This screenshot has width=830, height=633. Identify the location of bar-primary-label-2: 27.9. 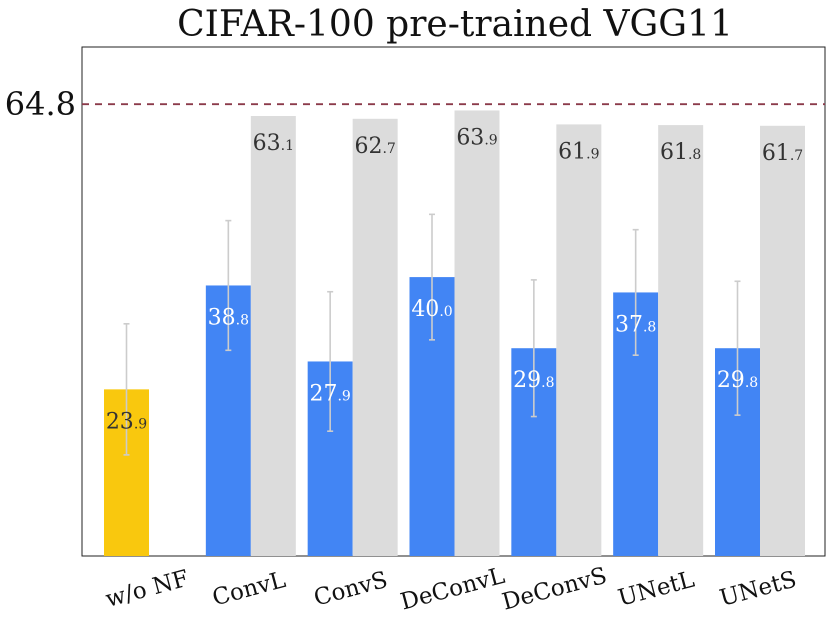
(329, 393).